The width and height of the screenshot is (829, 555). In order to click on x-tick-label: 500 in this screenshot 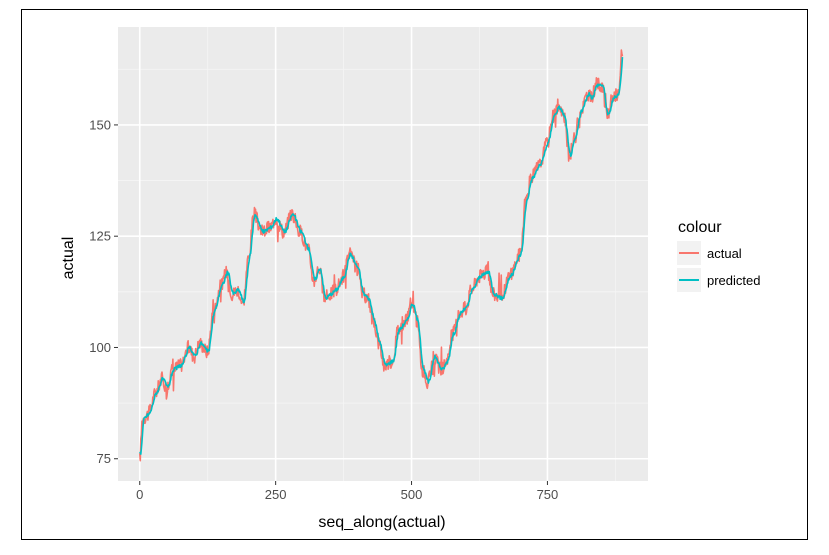, I will do `click(412, 494)`.